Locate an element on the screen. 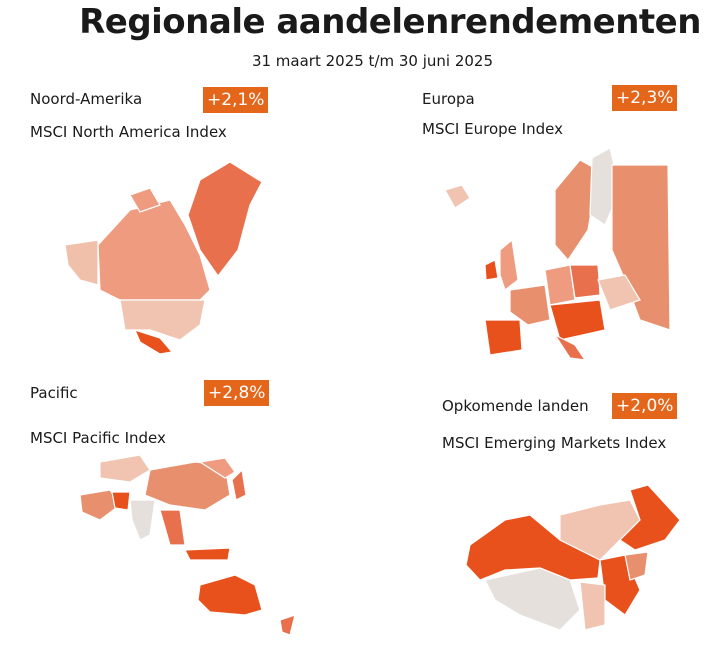 The image size is (720, 650). return-badge: +2,1% is located at coordinates (236, 100).